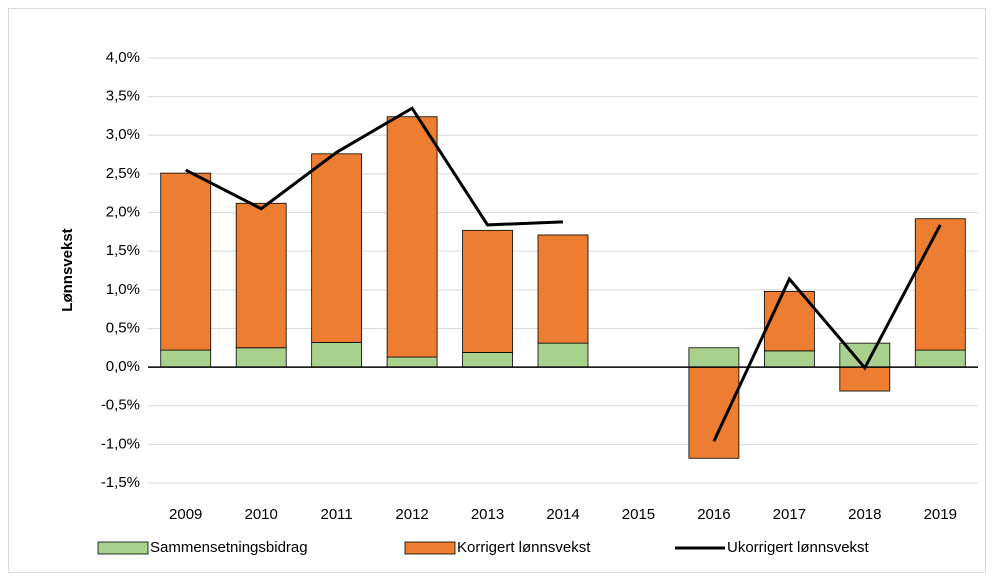  Describe the element at coordinates (798, 547) in the screenshot. I see `legend-label: Ukorrigert lønnsvekst` at that location.